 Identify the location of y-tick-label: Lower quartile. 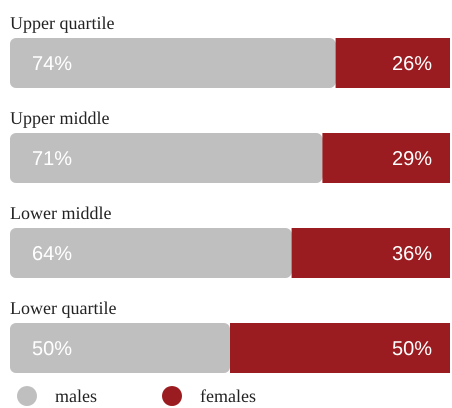
(63, 308).